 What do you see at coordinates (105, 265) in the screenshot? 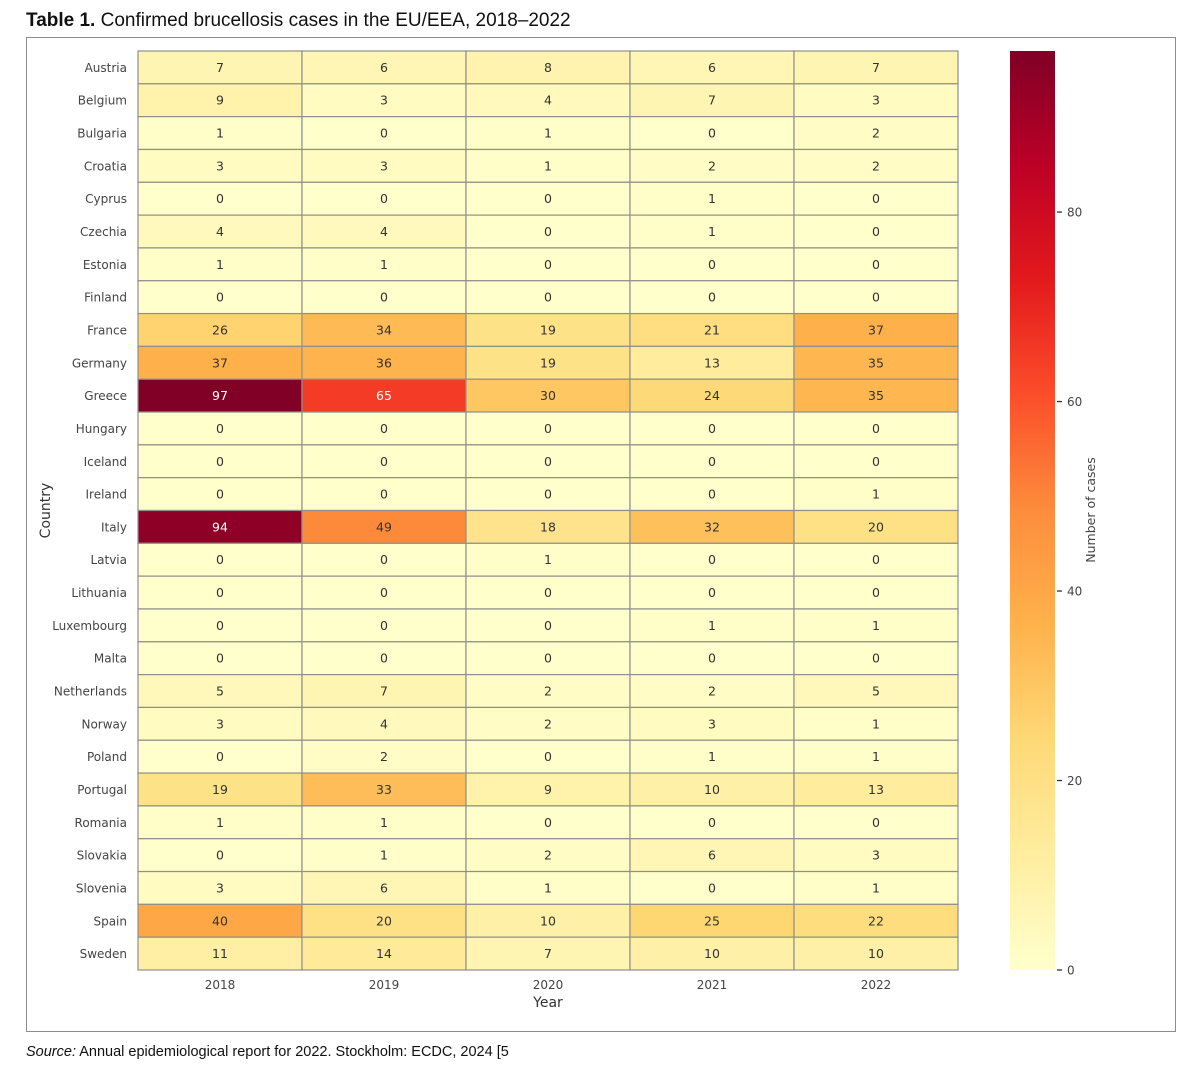
I see `y-tick-label: Estonia` at bounding box center [105, 265].